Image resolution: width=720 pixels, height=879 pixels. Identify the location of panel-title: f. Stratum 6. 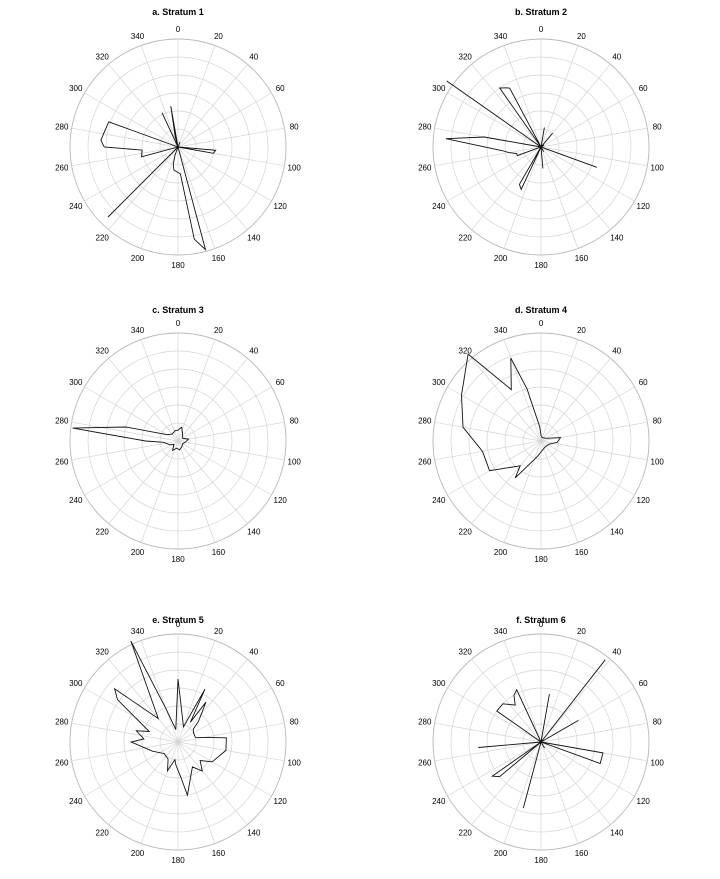
(541, 620).